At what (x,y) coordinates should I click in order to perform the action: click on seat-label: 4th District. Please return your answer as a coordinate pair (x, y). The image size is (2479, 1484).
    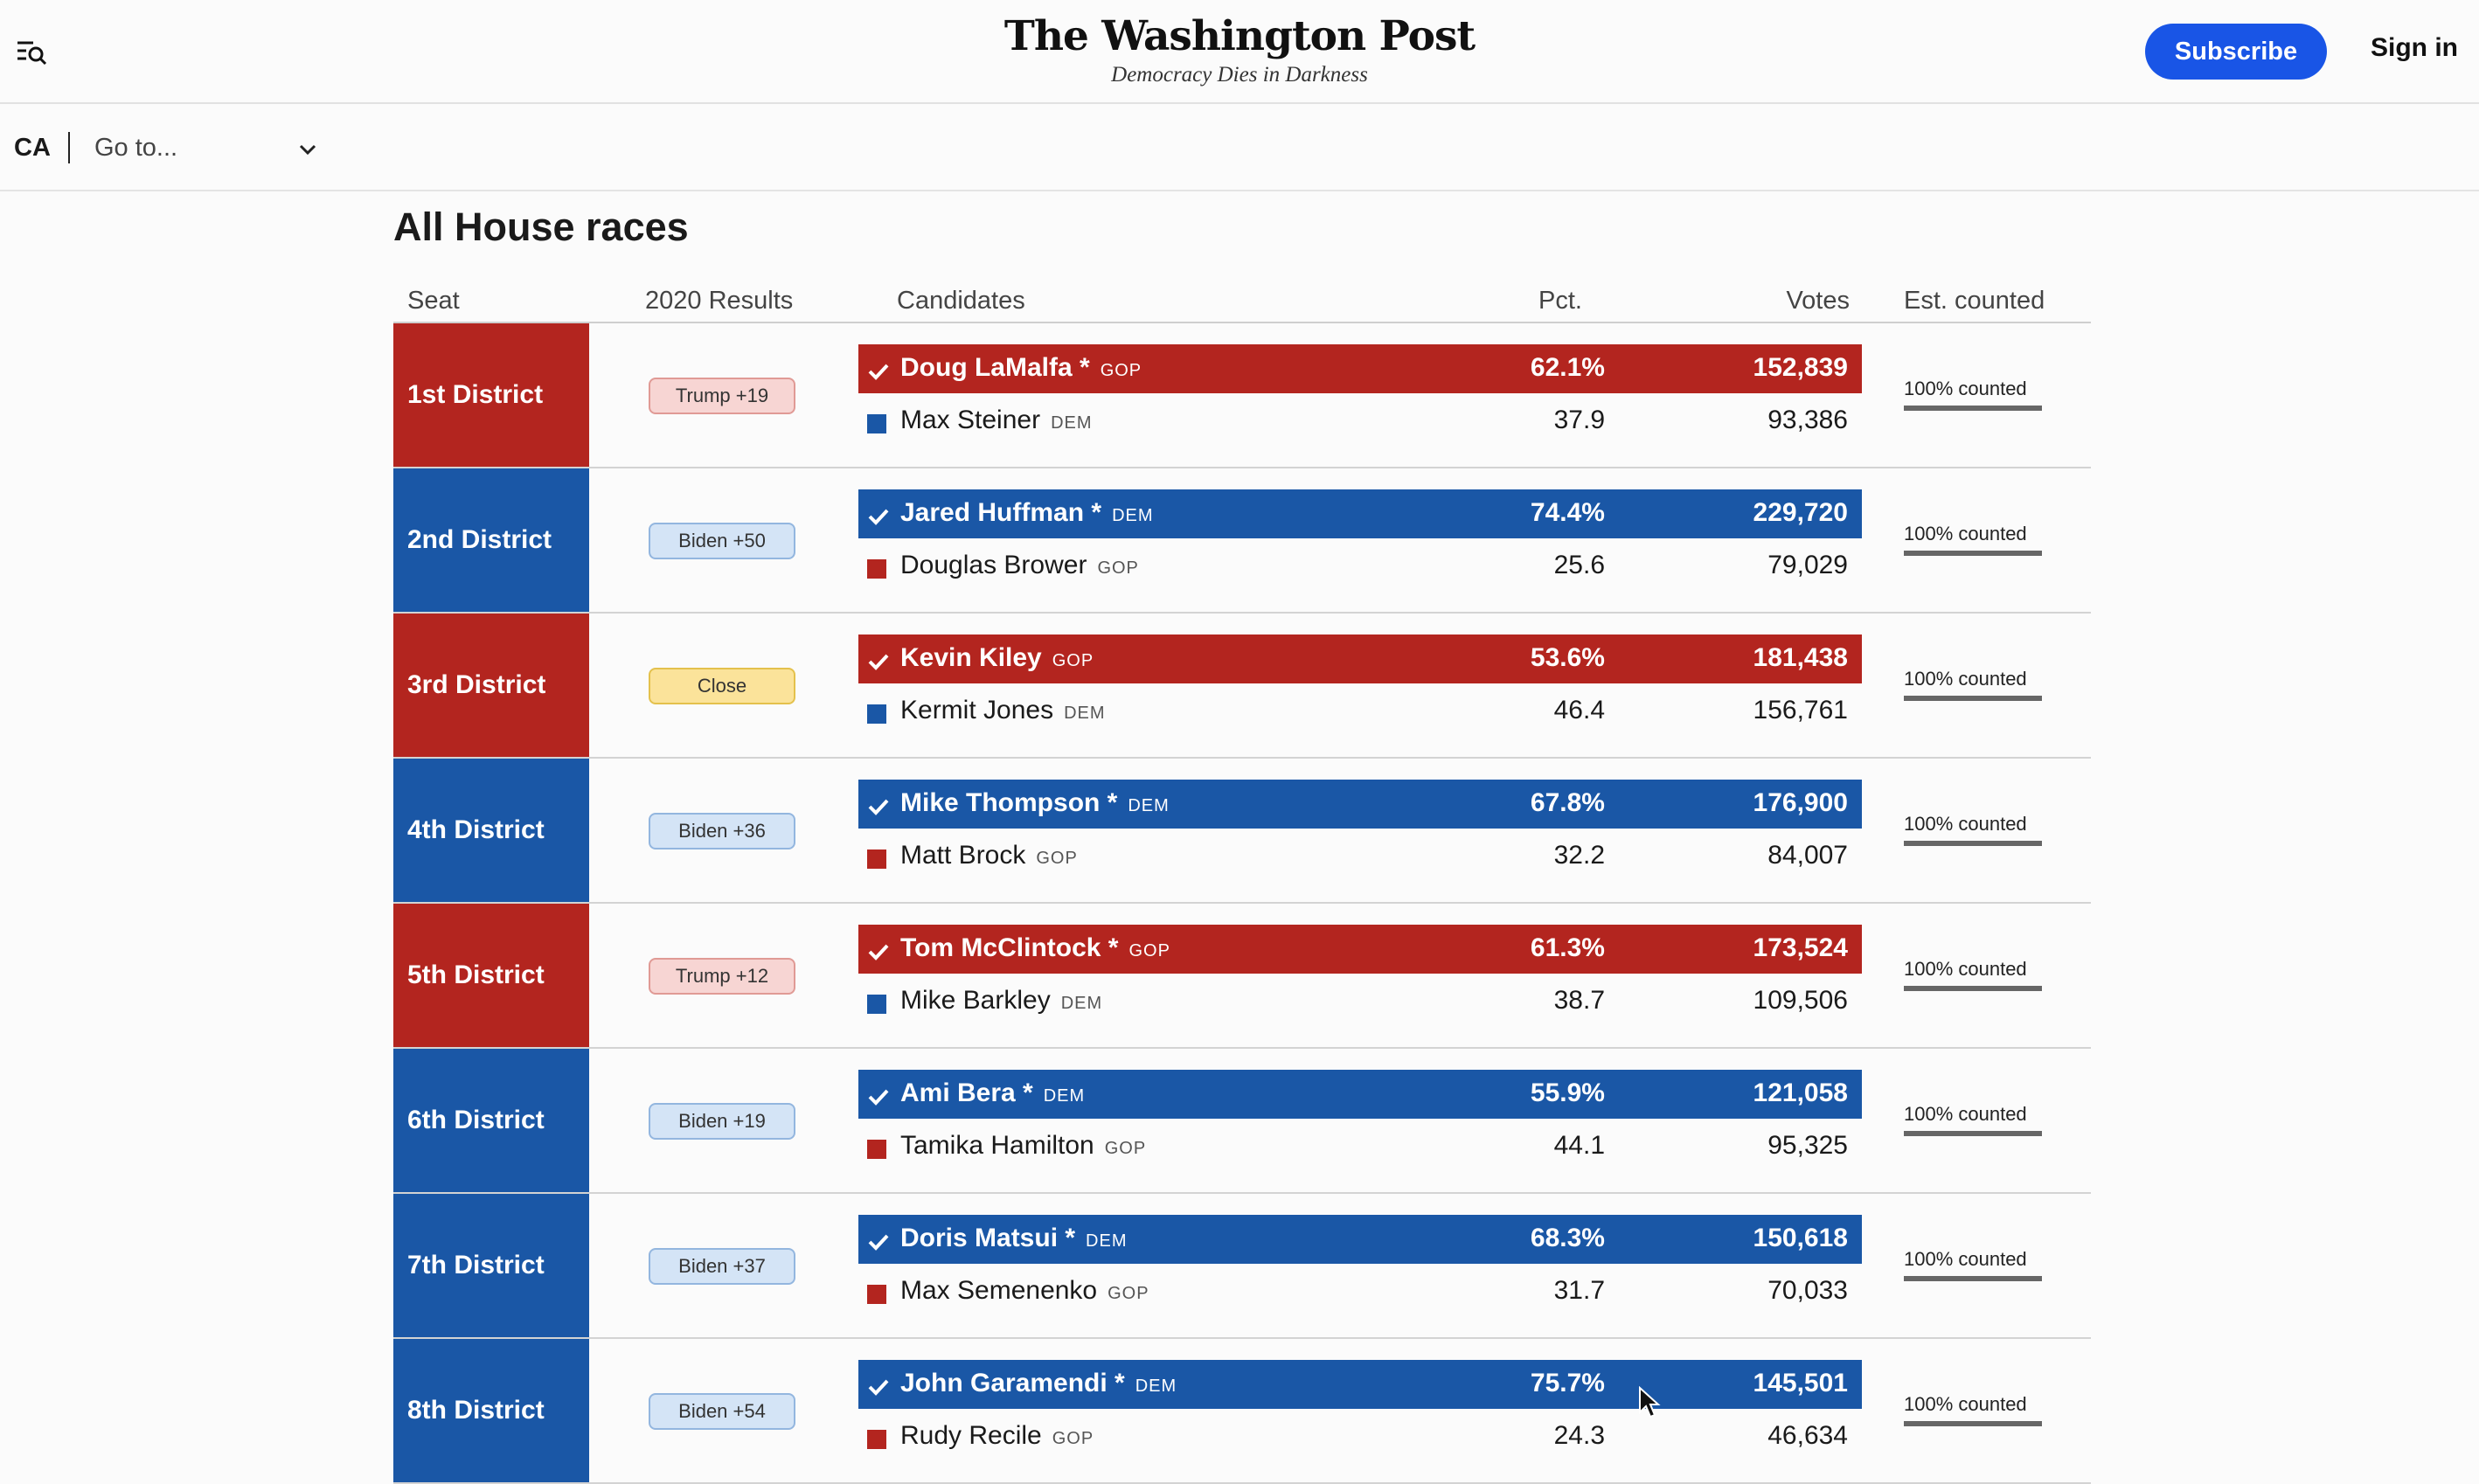
    Looking at the image, I should click on (491, 830).